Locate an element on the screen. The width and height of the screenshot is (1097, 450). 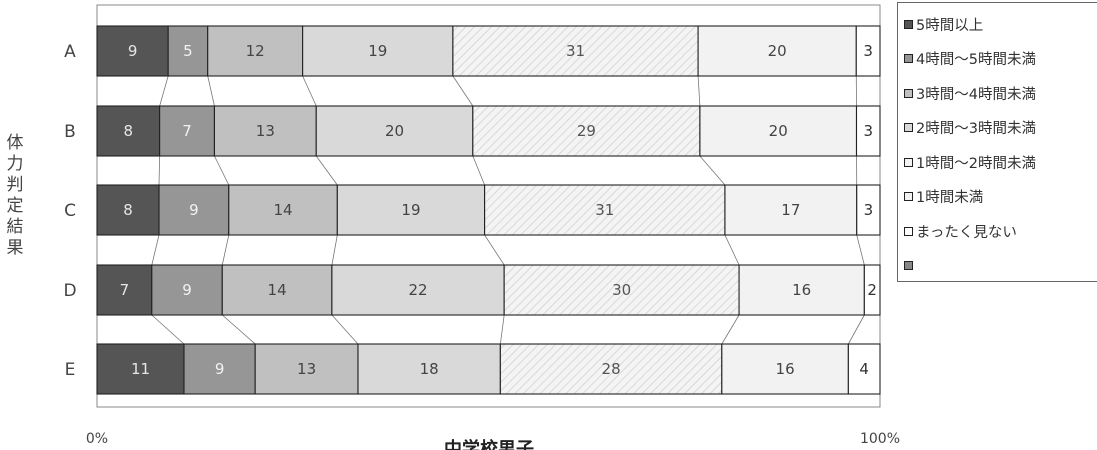
y-axis-title-char: 判 is located at coordinates (15, 185).